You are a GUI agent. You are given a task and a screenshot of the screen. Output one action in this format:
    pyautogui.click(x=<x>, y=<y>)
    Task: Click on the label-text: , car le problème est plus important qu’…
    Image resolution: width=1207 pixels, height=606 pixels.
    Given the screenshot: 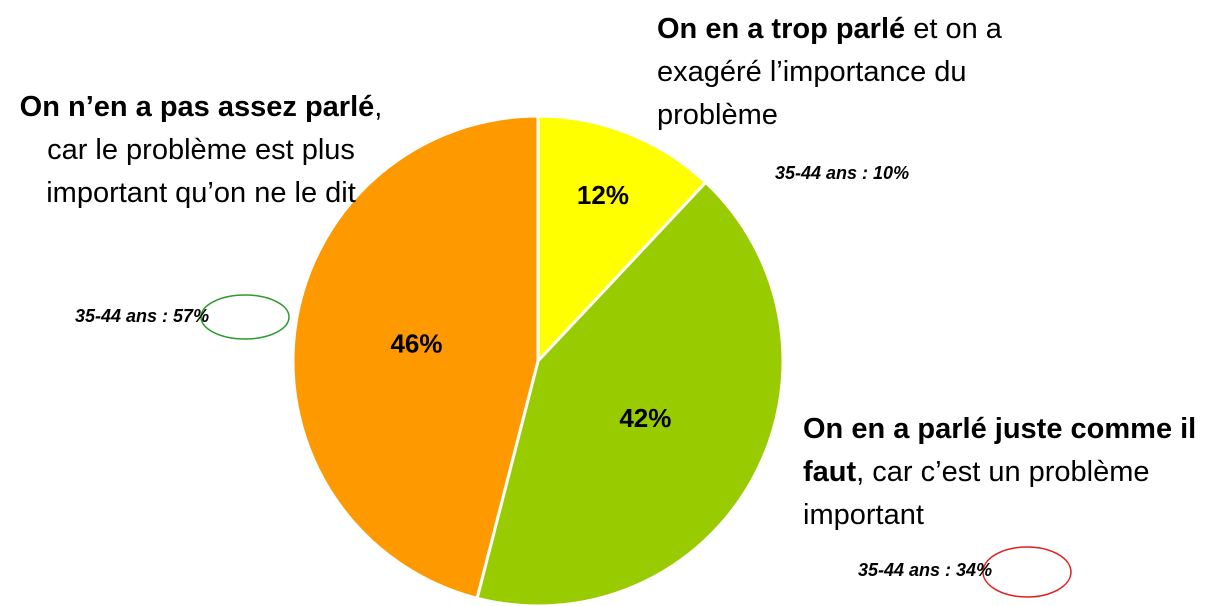 What is the action you would take?
    pyautogui.click(x=214, y=150)
    